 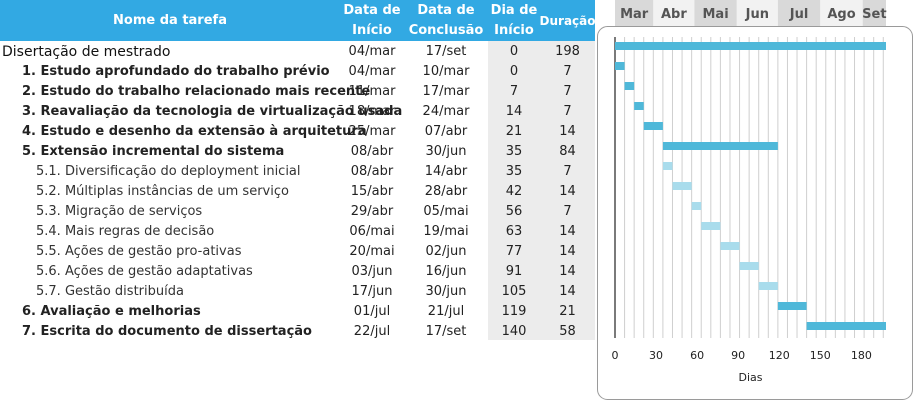 What do you see at coordinates (125, 231) in the screenshot?
I see `task-name: 5.4. Mais regras de decisão` at bounding box center [125, 231].